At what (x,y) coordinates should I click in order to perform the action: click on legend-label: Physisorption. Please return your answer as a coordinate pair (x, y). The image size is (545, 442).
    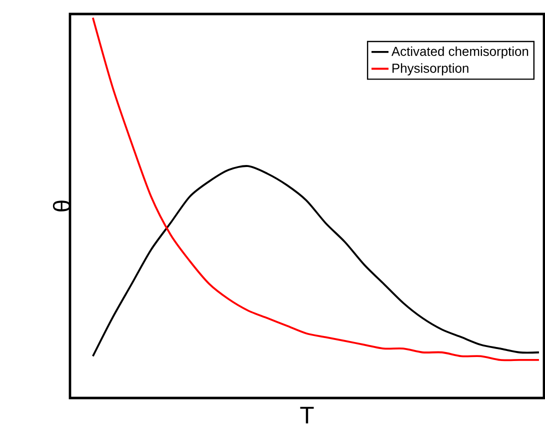
    Looking at the image, I should click on (430, 69).